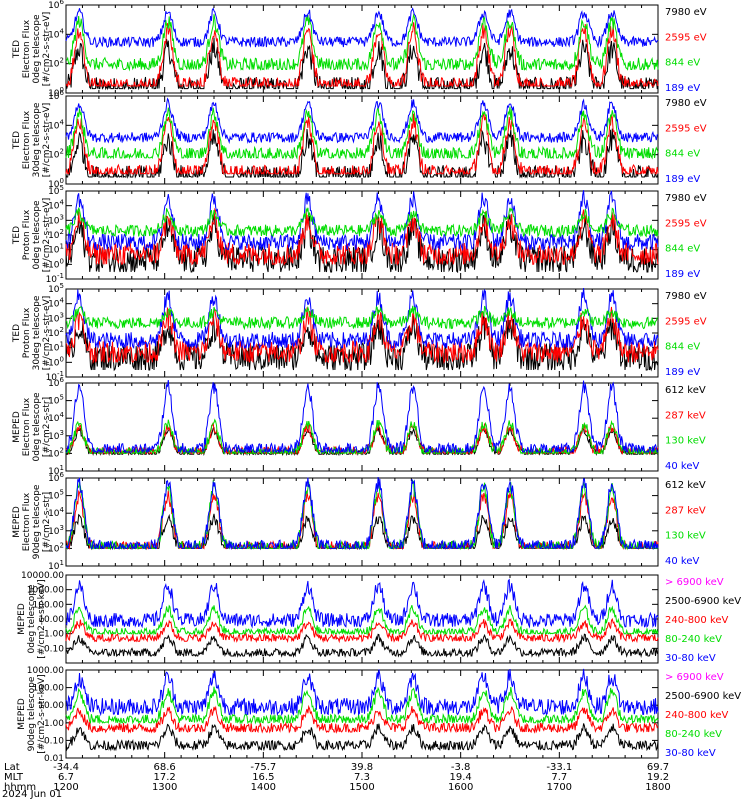  Describe the element at coordinates (685, 536) in the screenshot. I see `legend-entry: 130 keV` at that location.